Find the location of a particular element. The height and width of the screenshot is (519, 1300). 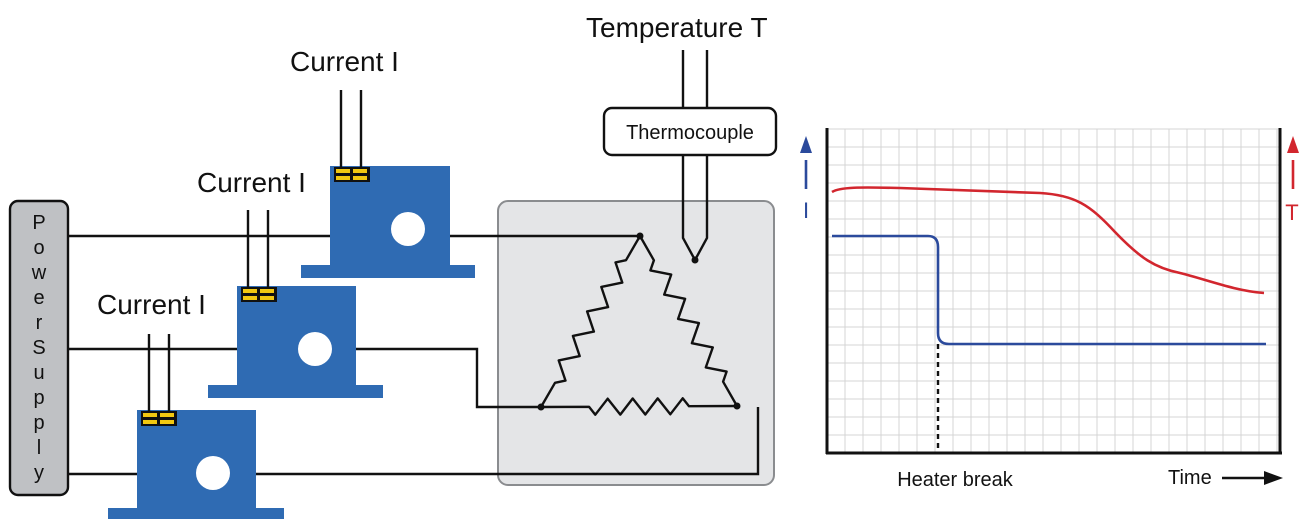

current-label-top: Current I is located at coordinates (344, 61).